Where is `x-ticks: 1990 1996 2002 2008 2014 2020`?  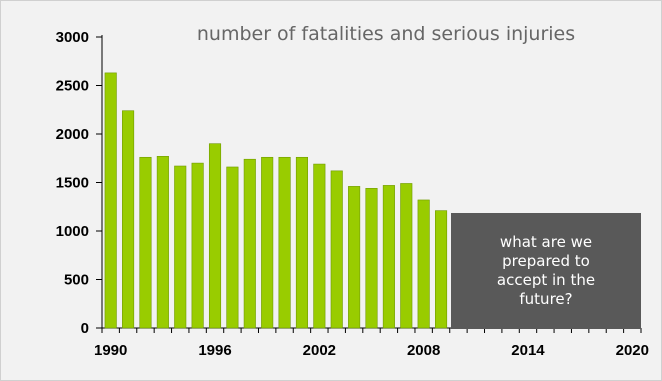 x-ticks: 1990 1996 2002 2008 2014 2020 is located at coordinates (371, 343).